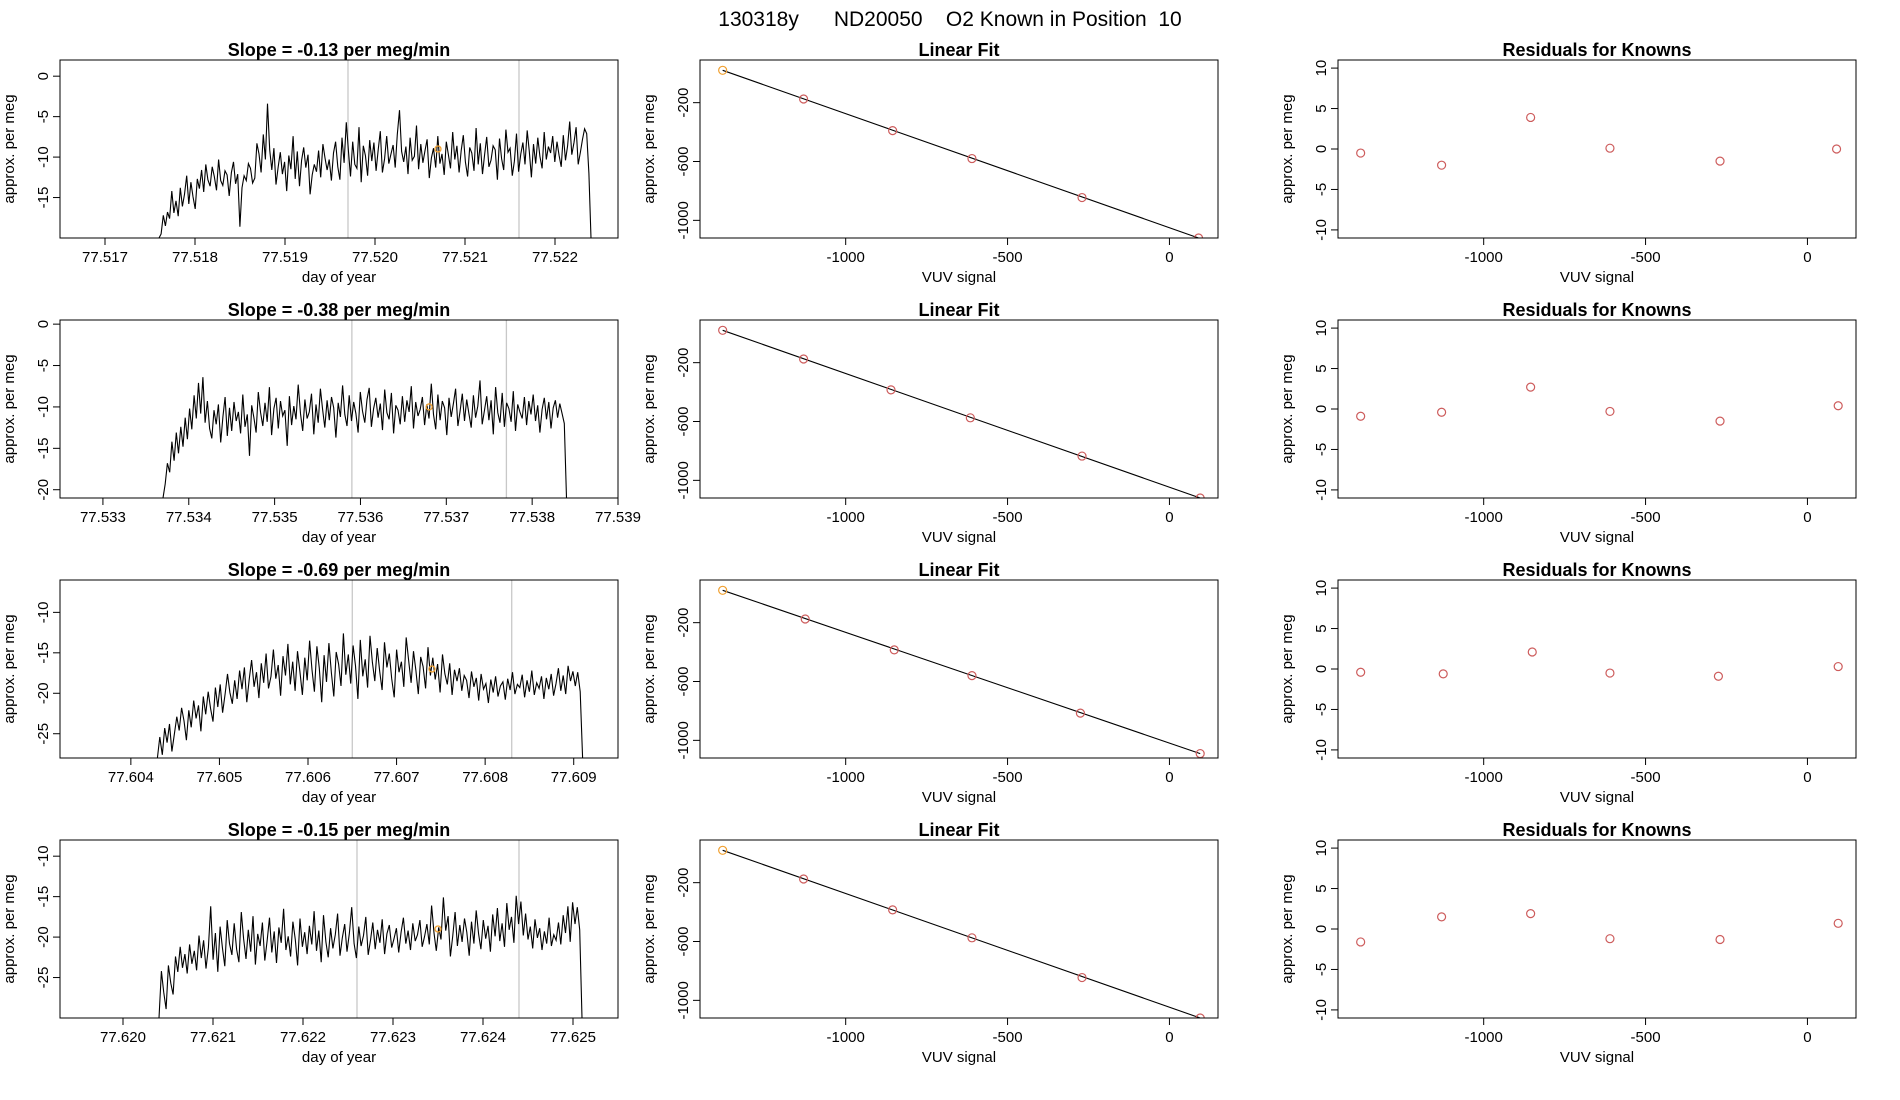 This screenshot has width=1900, height=1100. What do you see at coordinates (949, 19) in the screenshot?
I see `page-title: 130318y ND20050 O2 Known in Position 10` at bounding box center [949, 19].